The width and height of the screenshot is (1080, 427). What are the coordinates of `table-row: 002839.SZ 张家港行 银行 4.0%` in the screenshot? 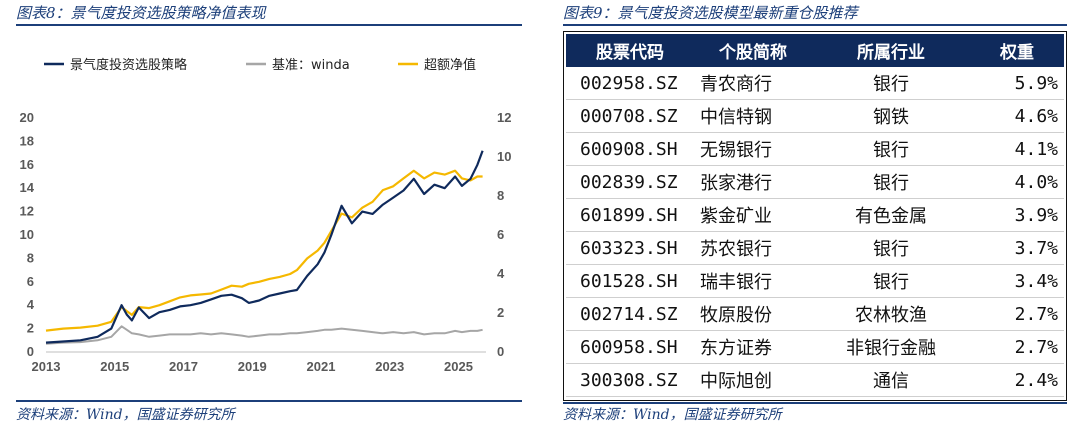 It's located at (815, 182).